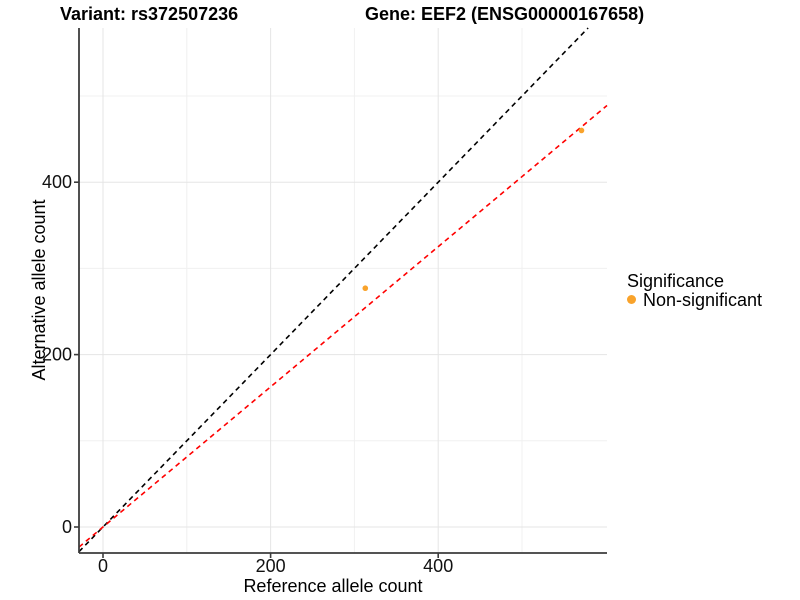 This screenshot has height=600, width=800. I want to click on plot-title-variant: Variant: rs372507236, so click(149, 14).